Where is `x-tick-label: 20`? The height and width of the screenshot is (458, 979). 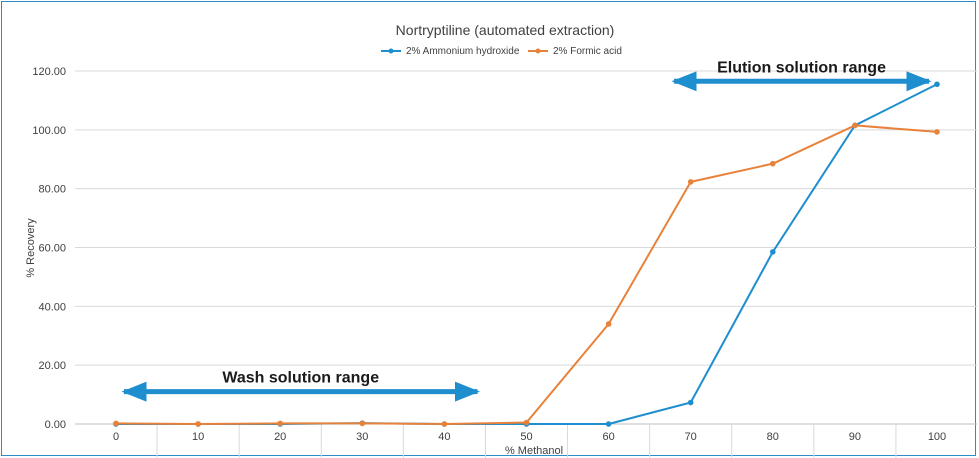 x-tick-label: 20 is located at coordinates (280, 437).